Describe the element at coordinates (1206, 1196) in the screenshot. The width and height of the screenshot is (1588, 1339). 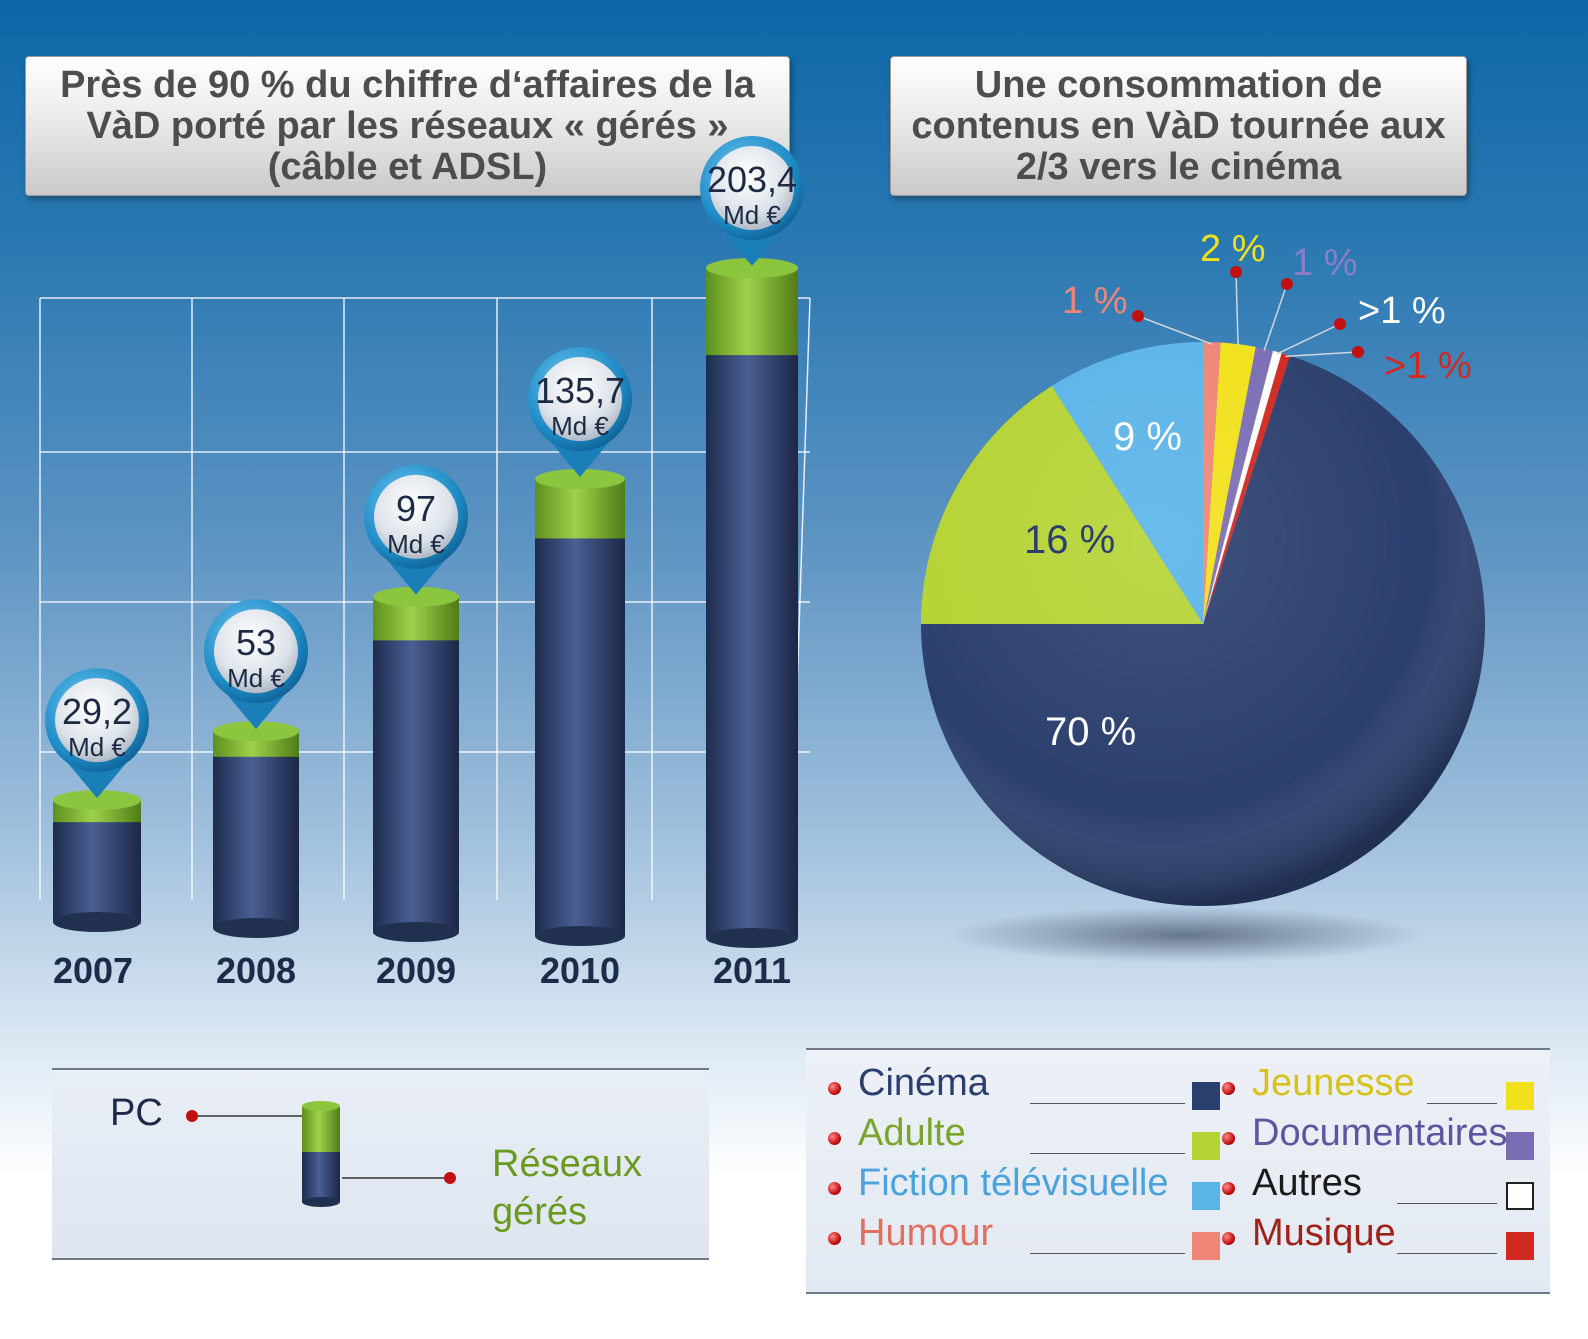
I see `legend-swatch-fiction` at that location.